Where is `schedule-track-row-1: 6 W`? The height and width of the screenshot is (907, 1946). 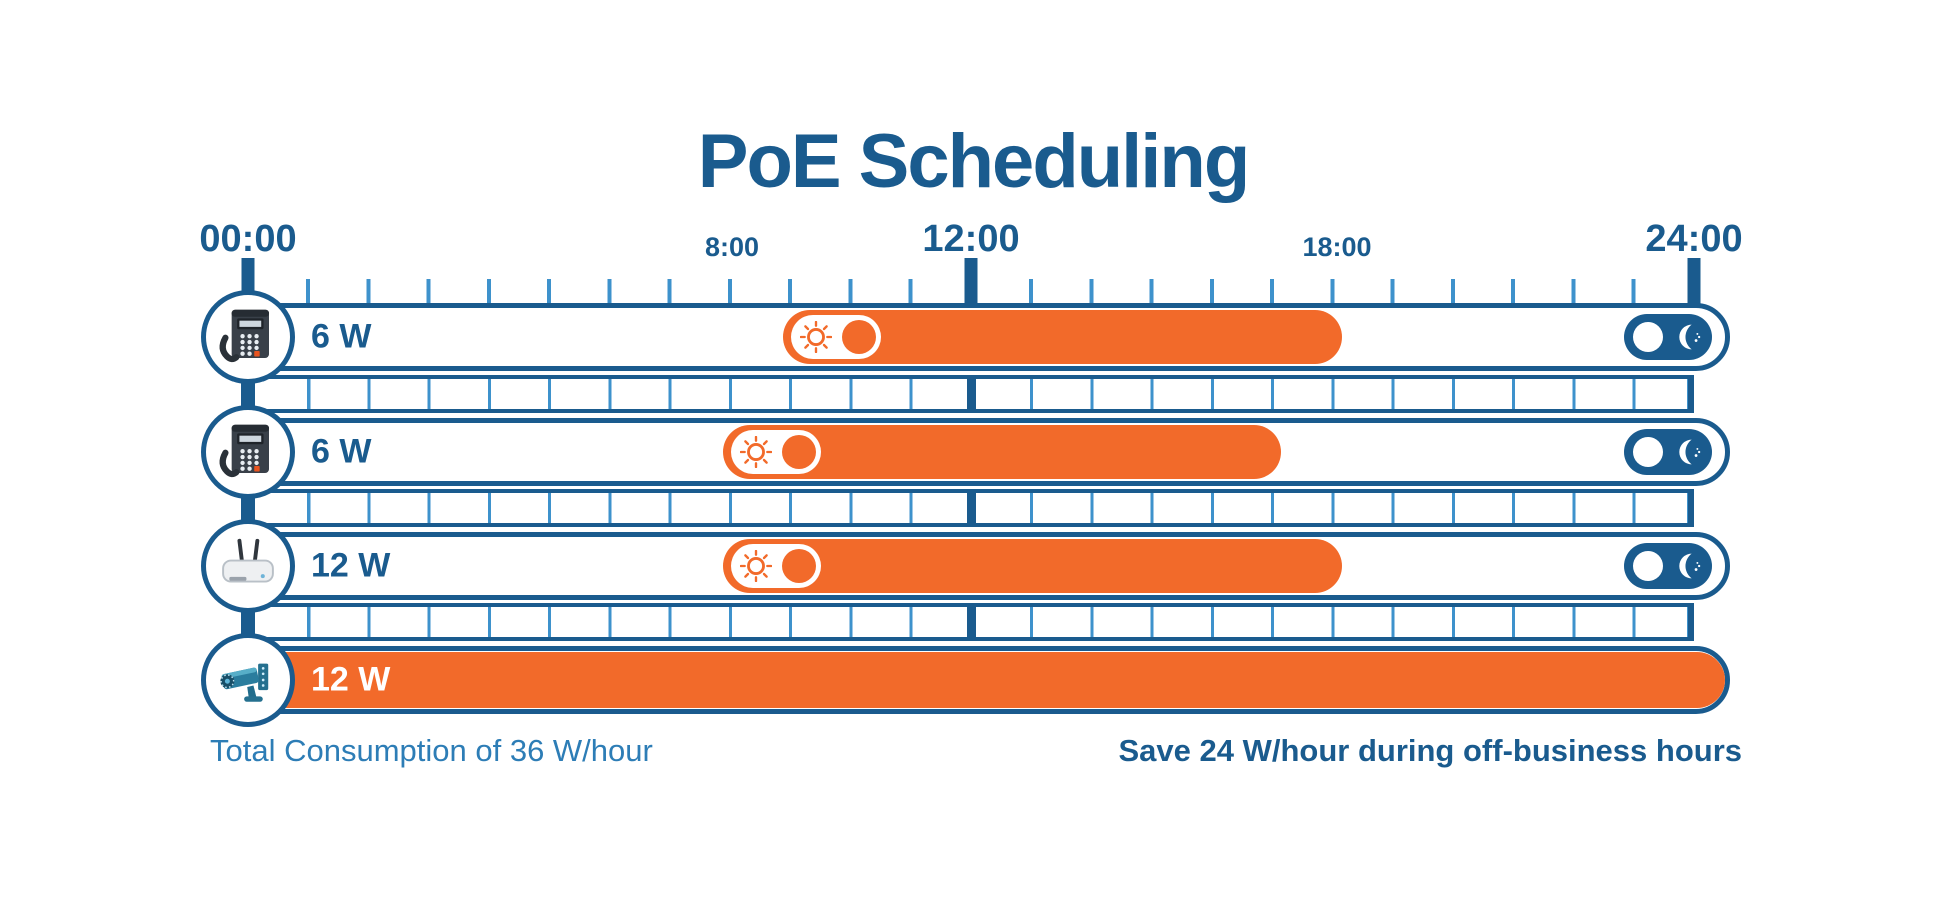
schedule-track-row-1: 6 W is located at coordinates (989, 337).